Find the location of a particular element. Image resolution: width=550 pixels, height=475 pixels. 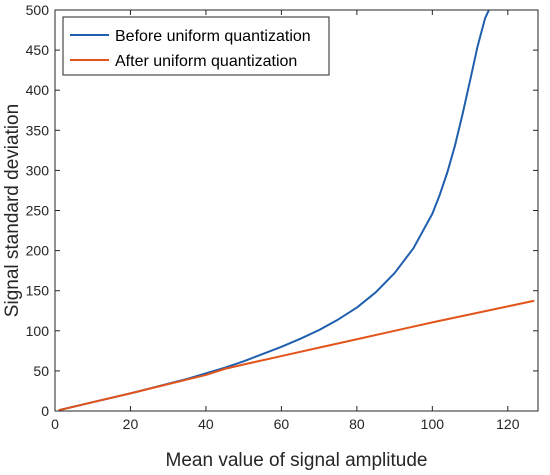

y-tick-label: 400 is located at coordinates (38, 90).